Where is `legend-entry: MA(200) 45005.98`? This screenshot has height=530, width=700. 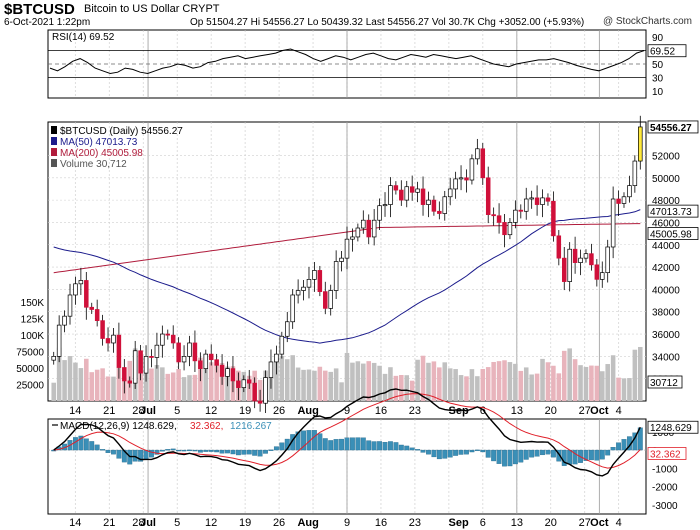
legend-entry: MA(200) 45005.98 is located at coordinates (101, 153).